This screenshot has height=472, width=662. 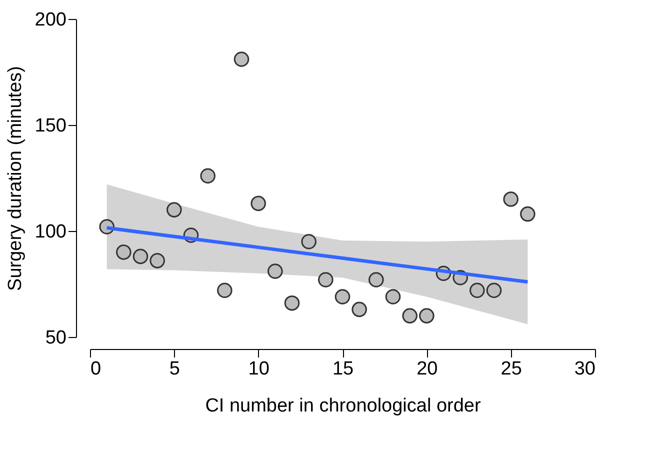 I want to click on y-axis-title: Surgery duration (minutes), so click(x=15, y=178).